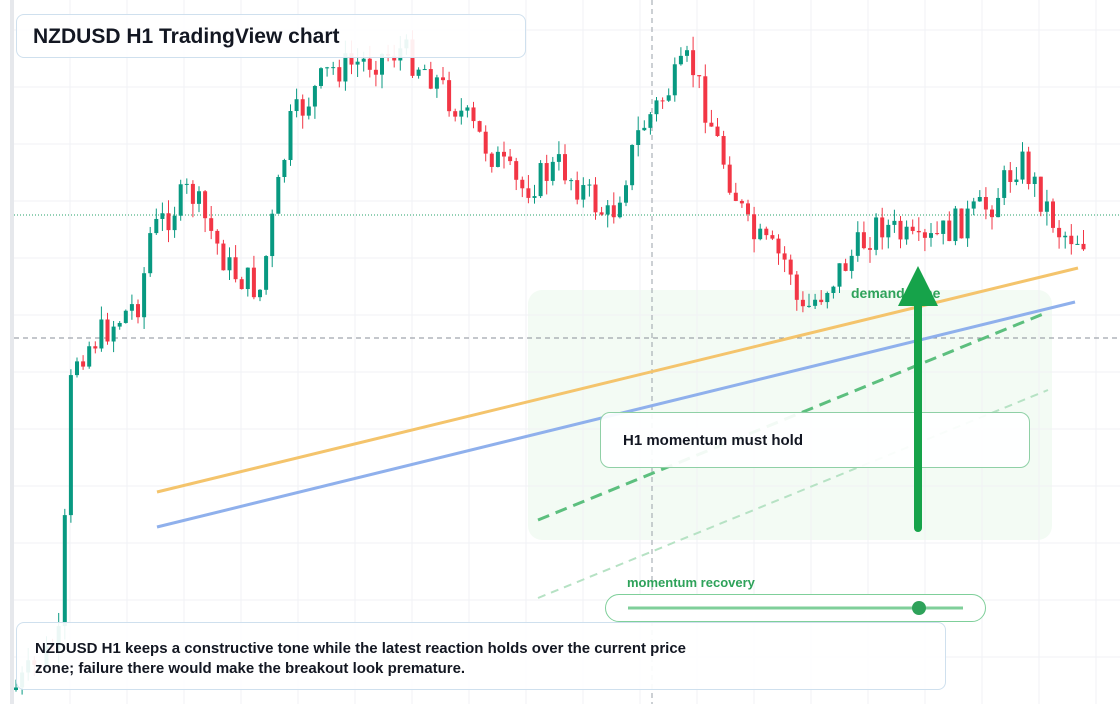 Image resolution: width=1120 pixels, height=704 pixels. Describe the element at coordinates (691, 582) in the screenshot. I see `slider-label: momentum recovery` at that location.